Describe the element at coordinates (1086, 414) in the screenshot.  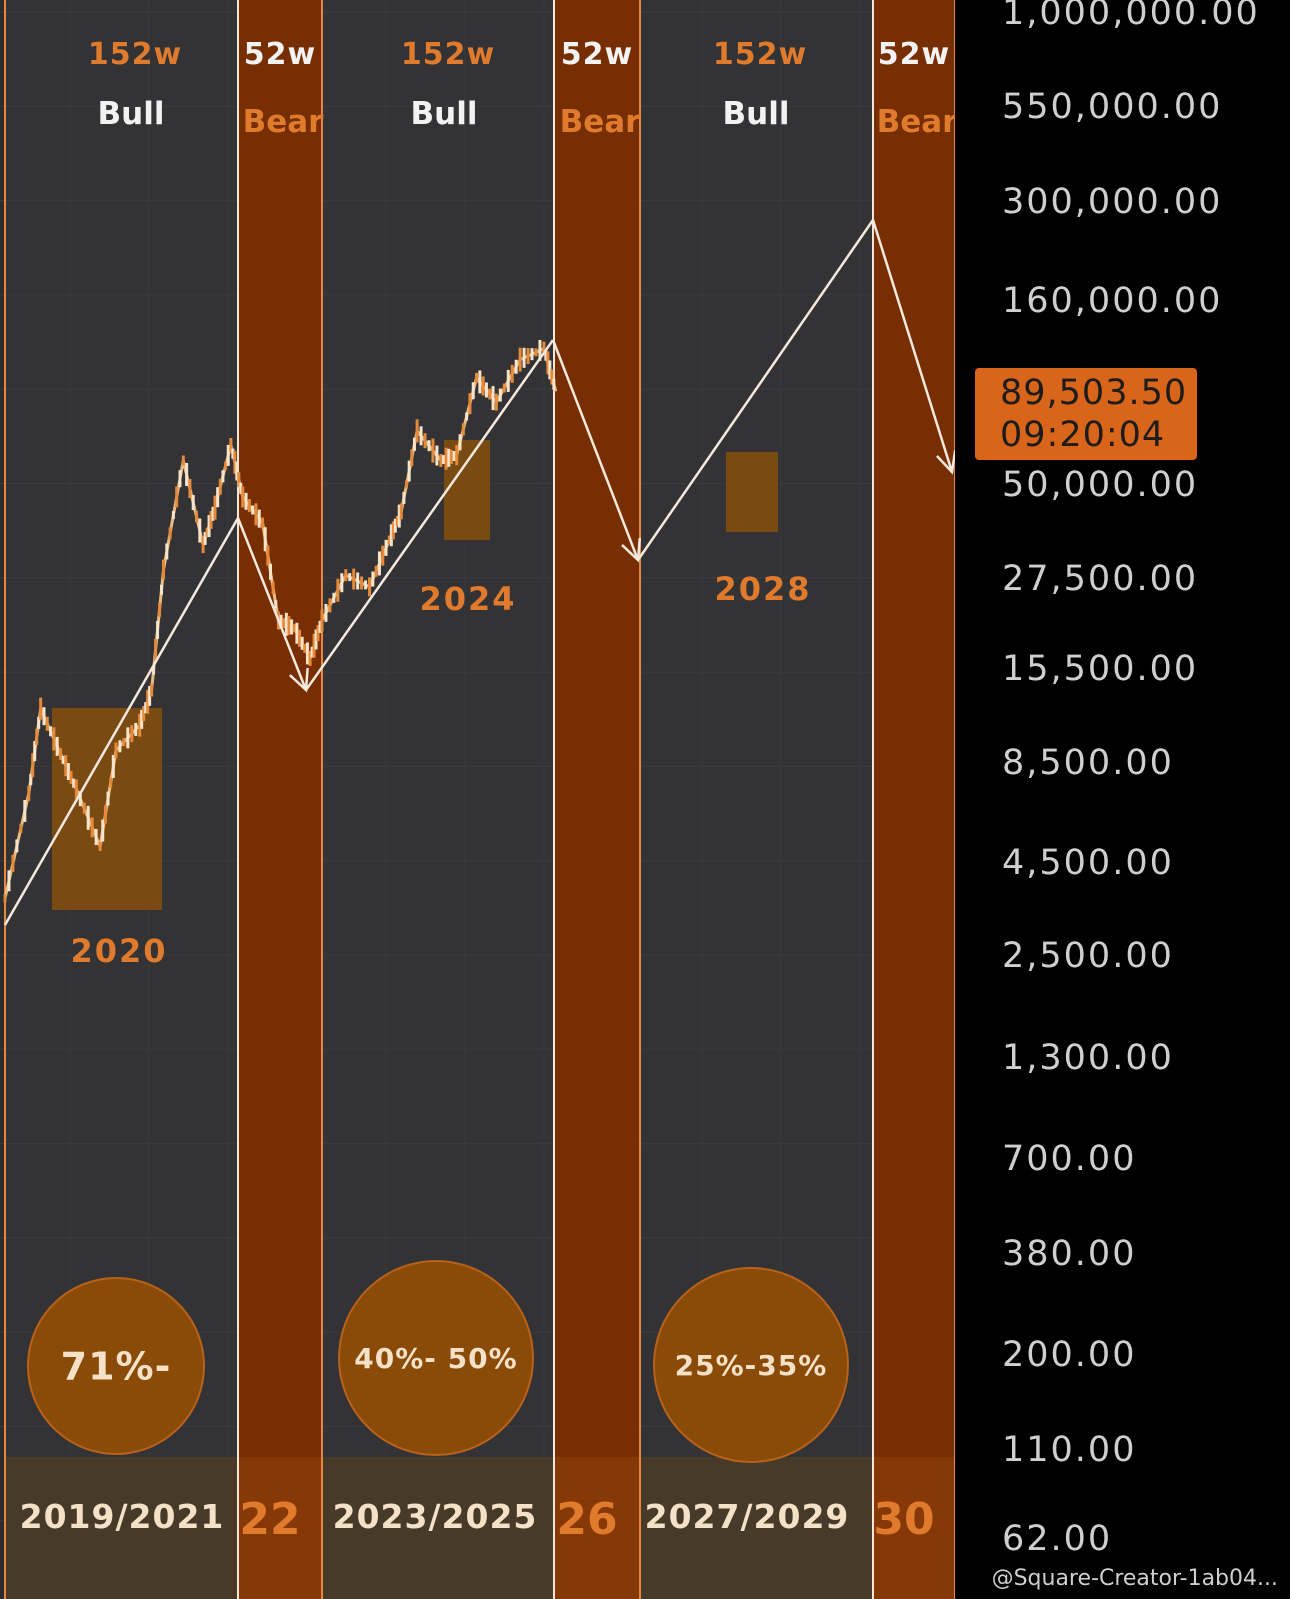
I see `current-price-box` at that location.